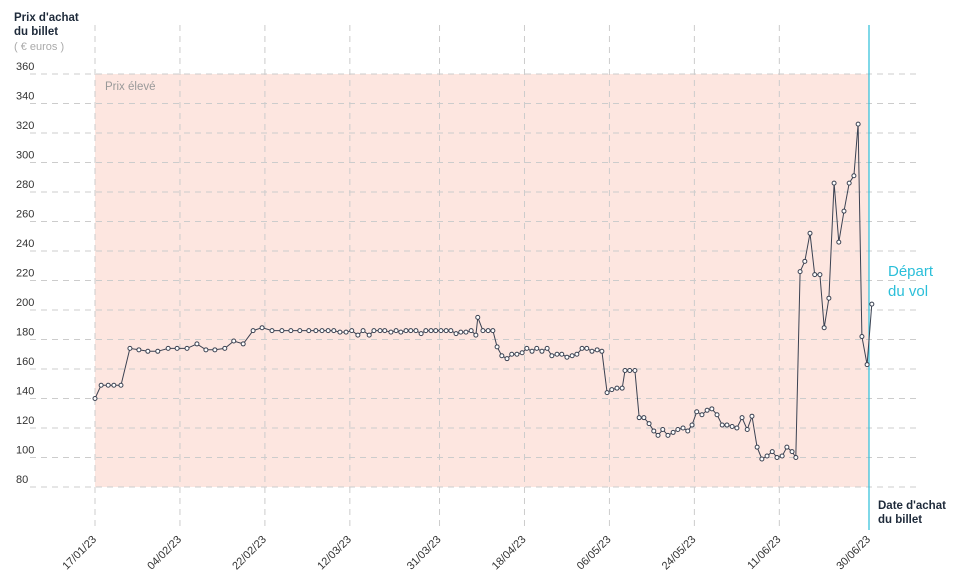 The image size is (958, 585). What do you see at coordinates (39, 47) in the screenshot?
I see `y-axis-unit: ( € euros )` at bounding box center [39, 47].